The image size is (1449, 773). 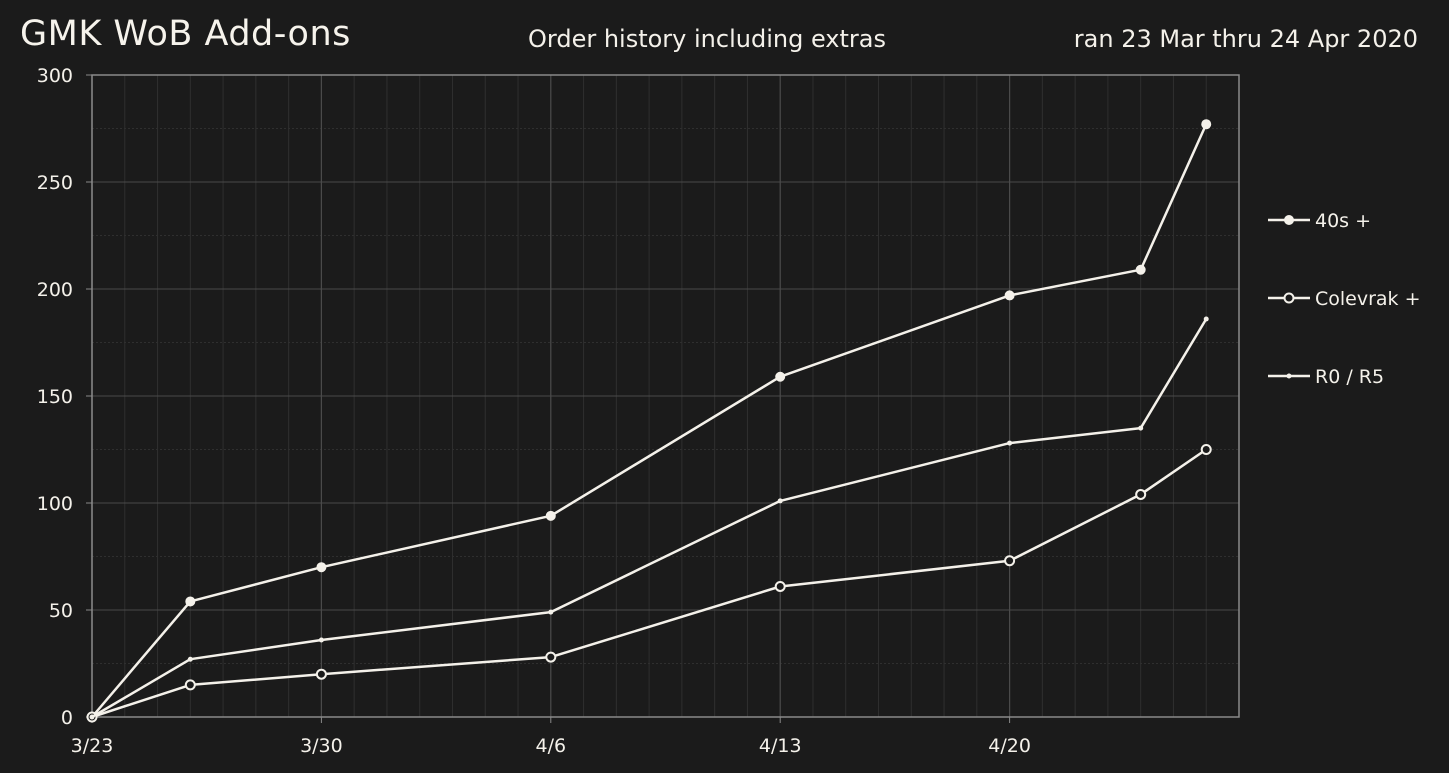 I want to click on y-tick-label: 100, so click(x=55, y=504).